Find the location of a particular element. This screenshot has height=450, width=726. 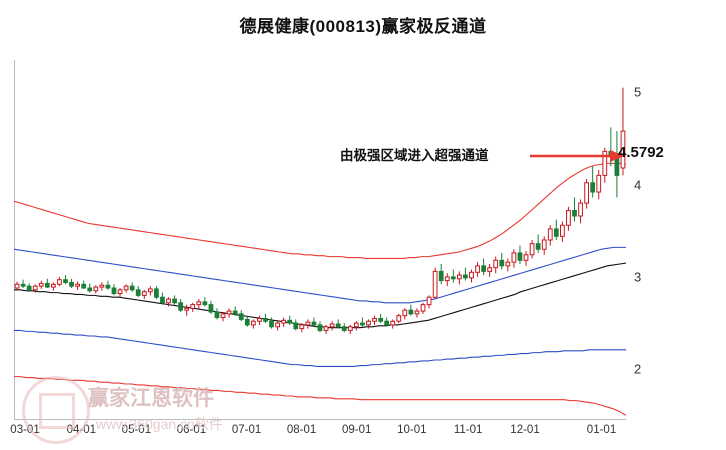

price-label: 4.5792 is located at coordinates (641, 152).